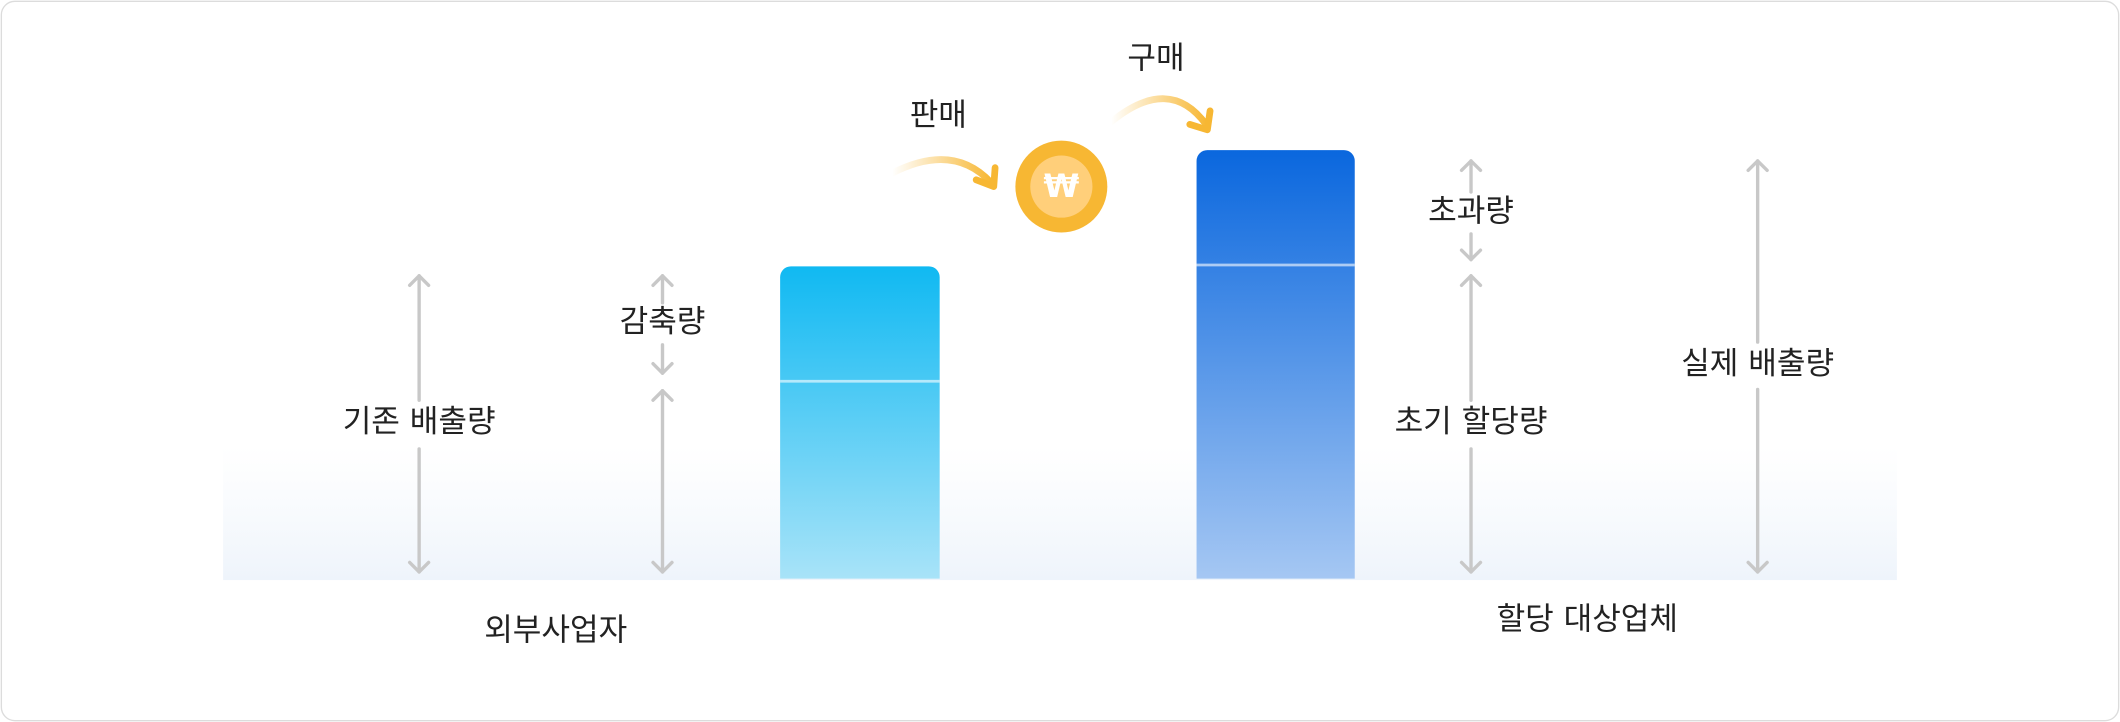  What do you see at coordinates (1587, 620) in the screenshot?
I see `group-label: 할당 대상업체` at bounding box center [1587, 620].